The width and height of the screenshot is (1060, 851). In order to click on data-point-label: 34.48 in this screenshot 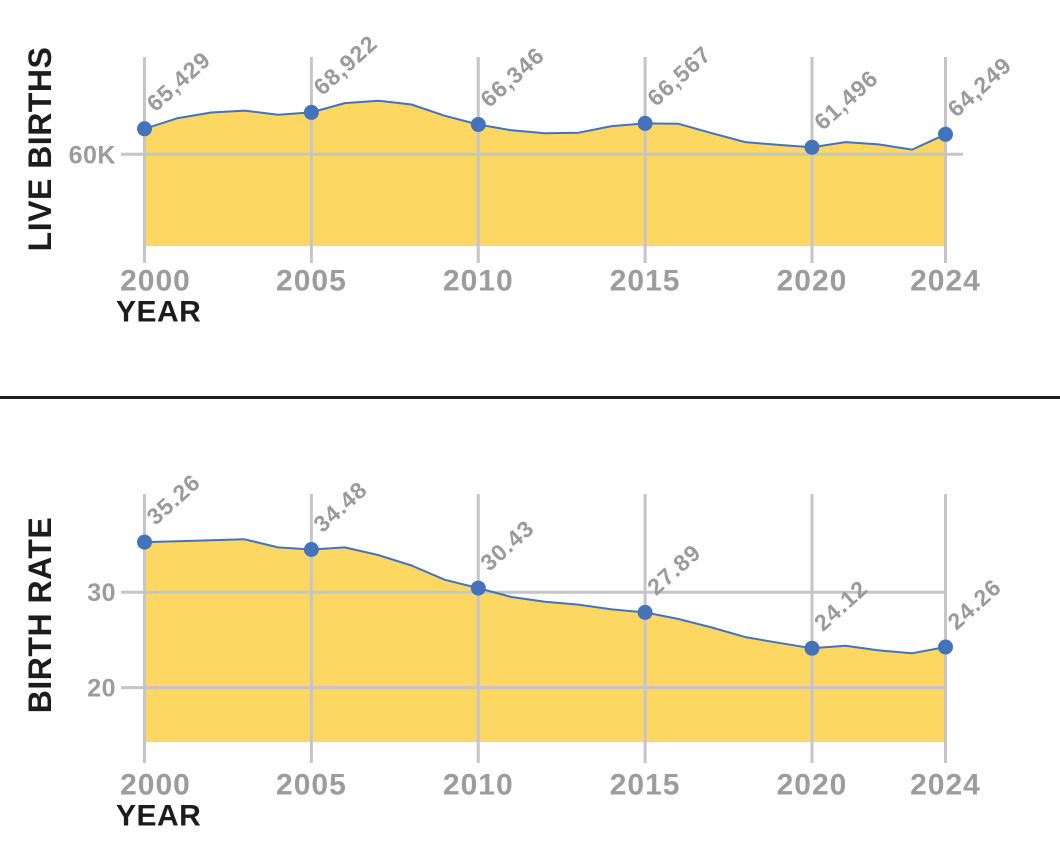, I will do `click(340, 506)`.